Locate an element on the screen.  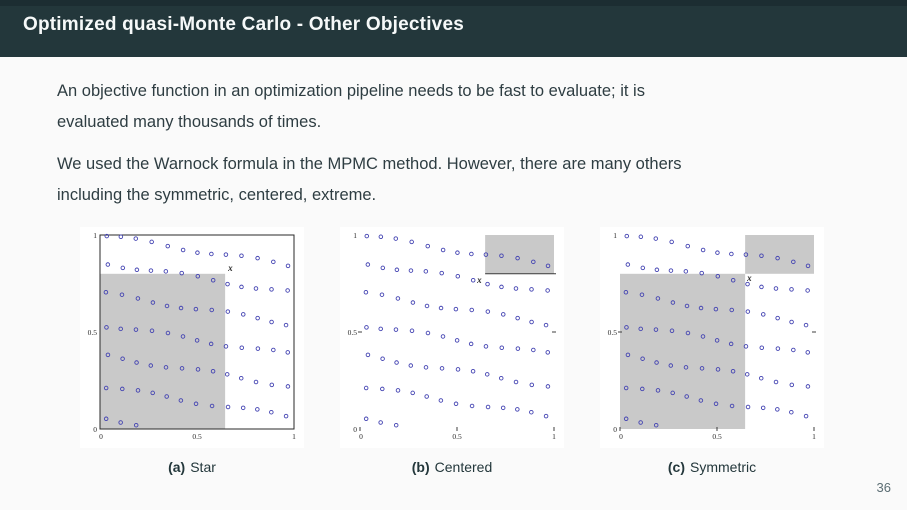
x-marker-label: x is located at coordinates (749, 278).